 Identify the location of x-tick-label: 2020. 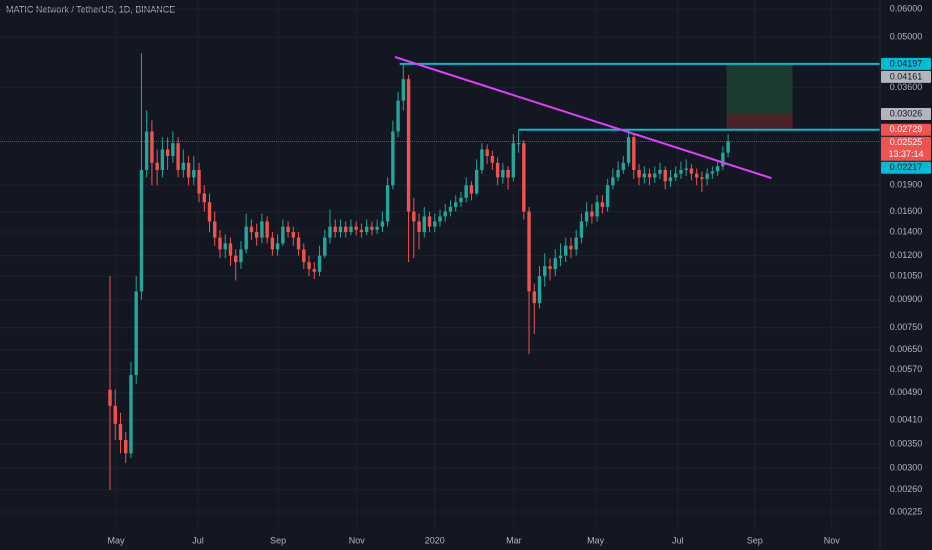
(435, 540).